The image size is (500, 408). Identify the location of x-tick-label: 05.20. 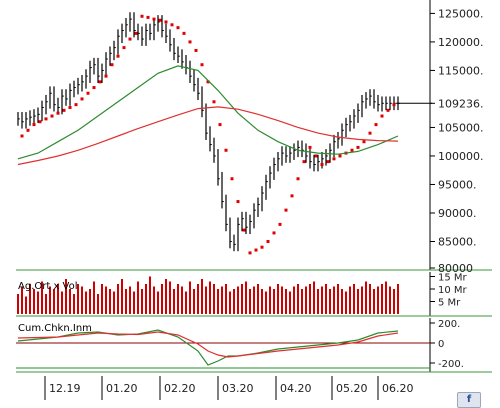
(352, 388).